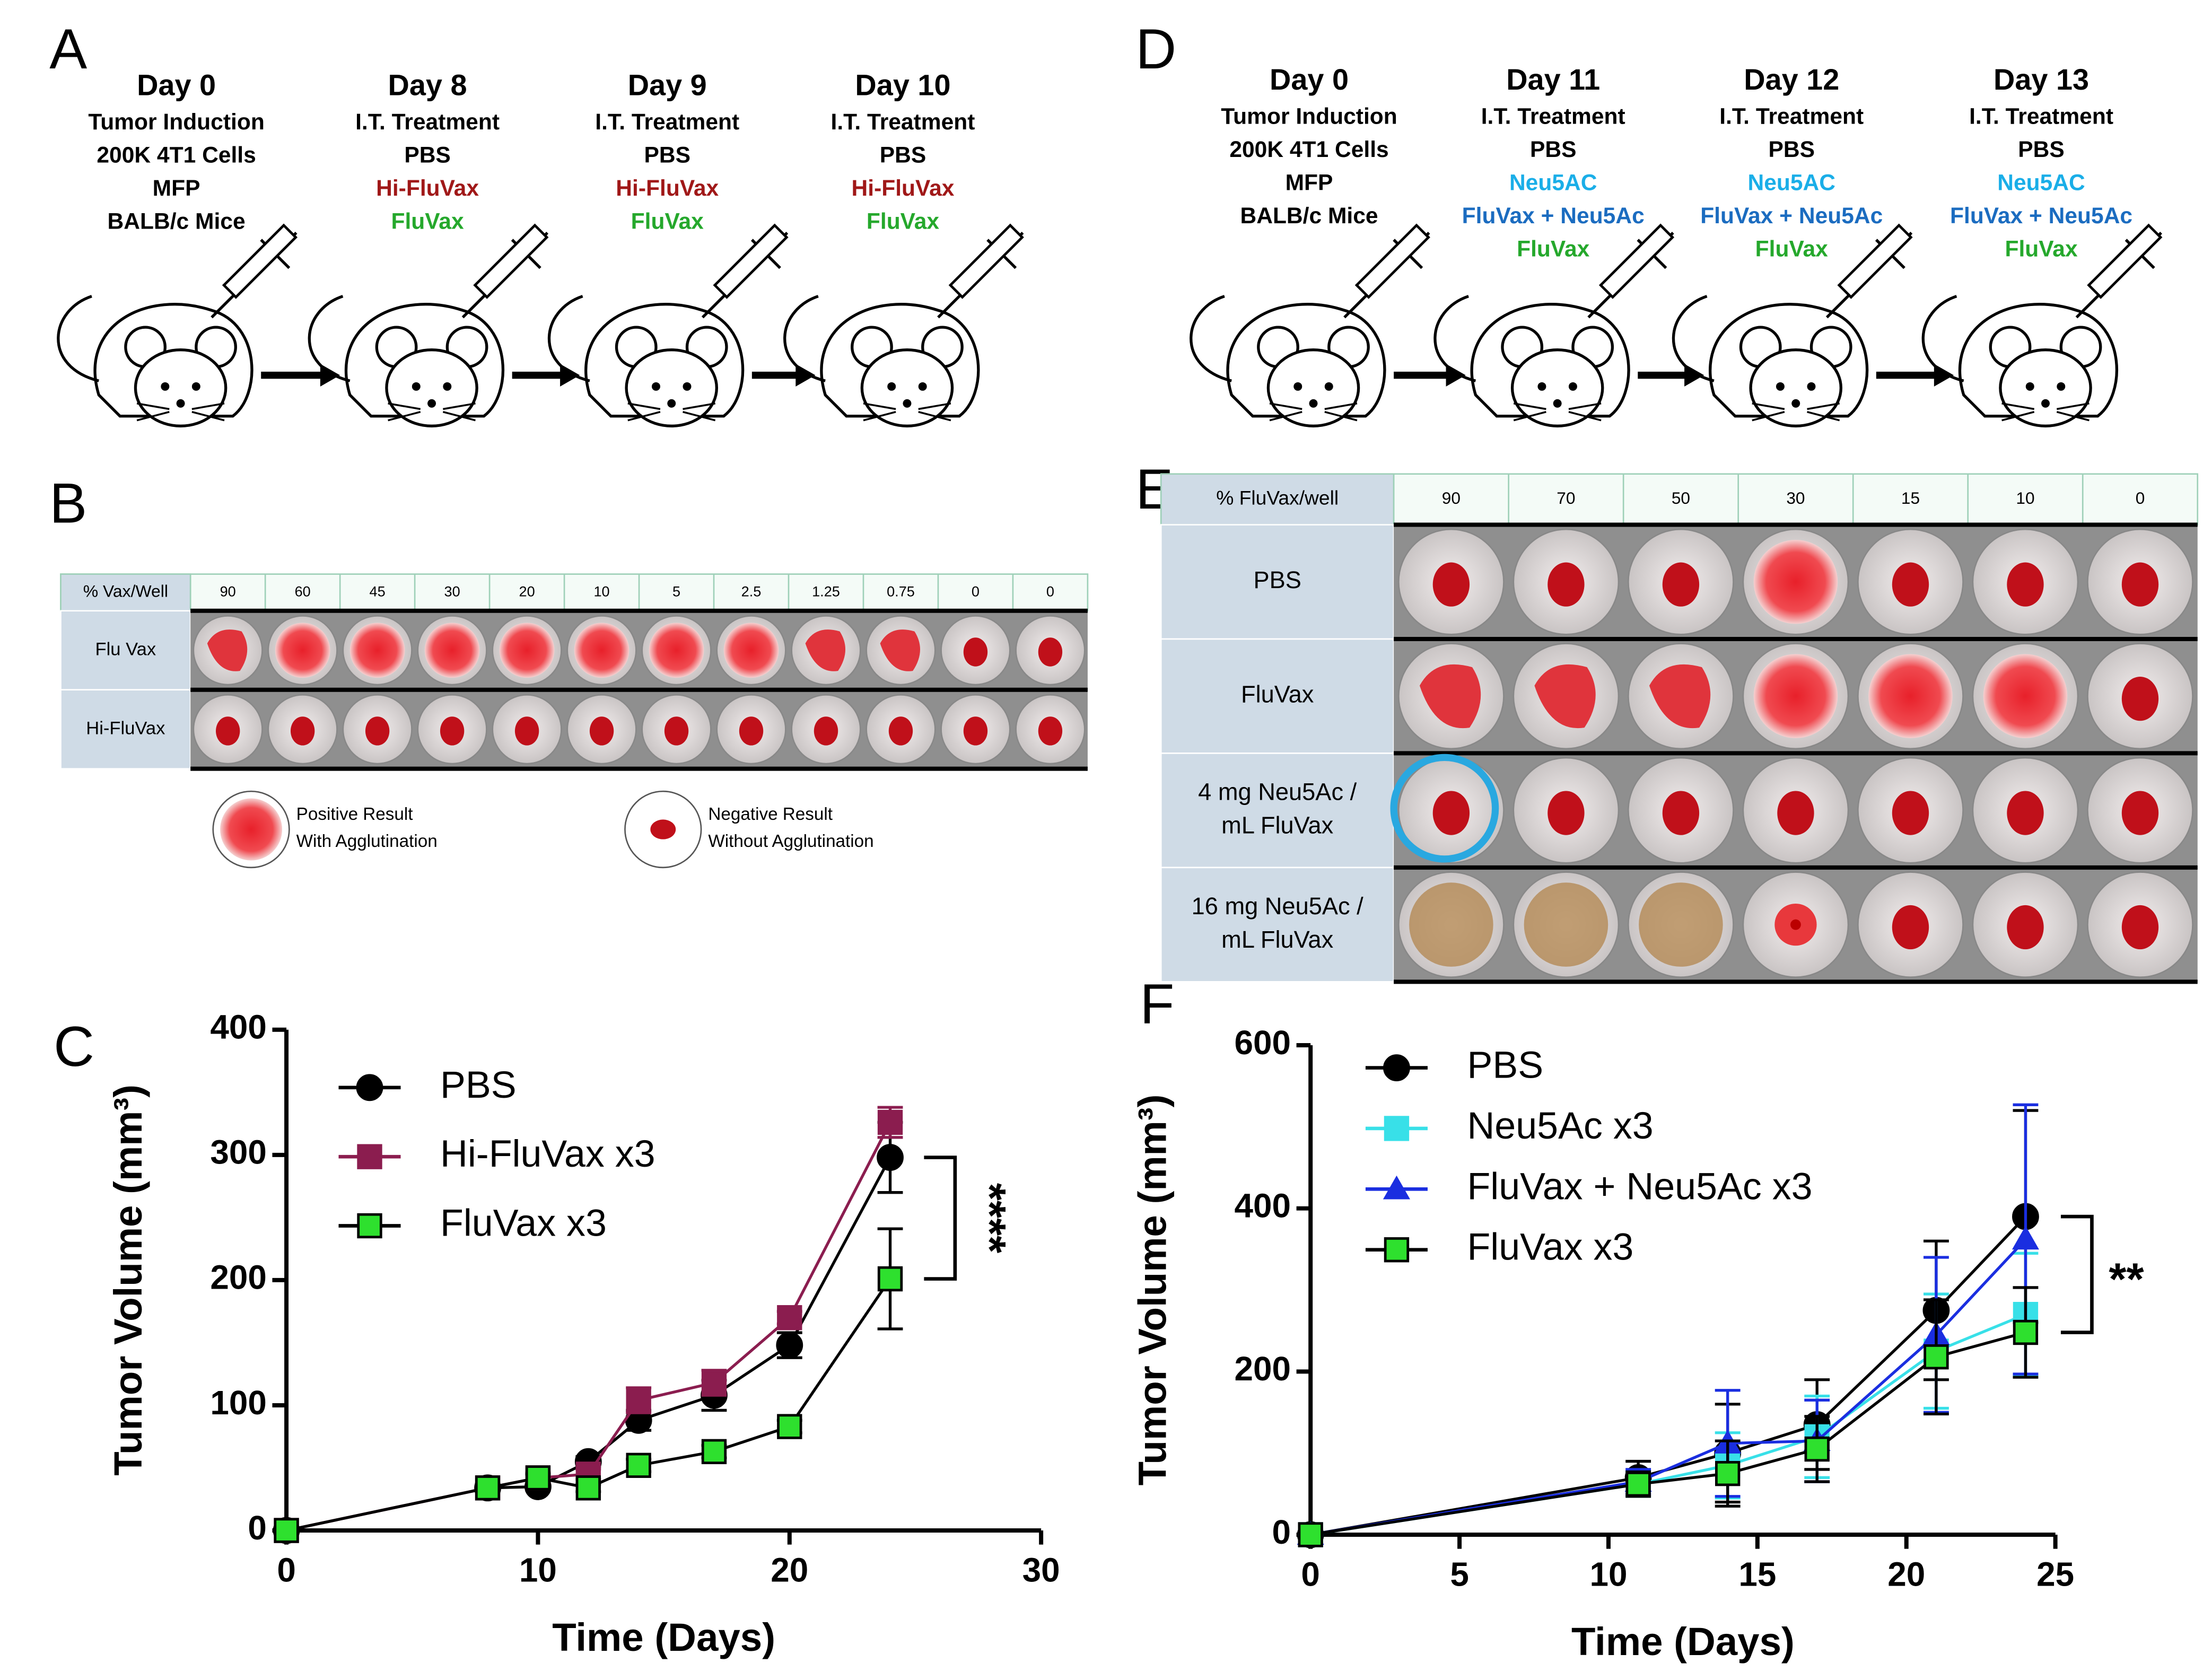  What do you see at coordinates (125, 591) in the screenshot?
I see `header-label: % Vax/Well` at bounding box center [125, 591].